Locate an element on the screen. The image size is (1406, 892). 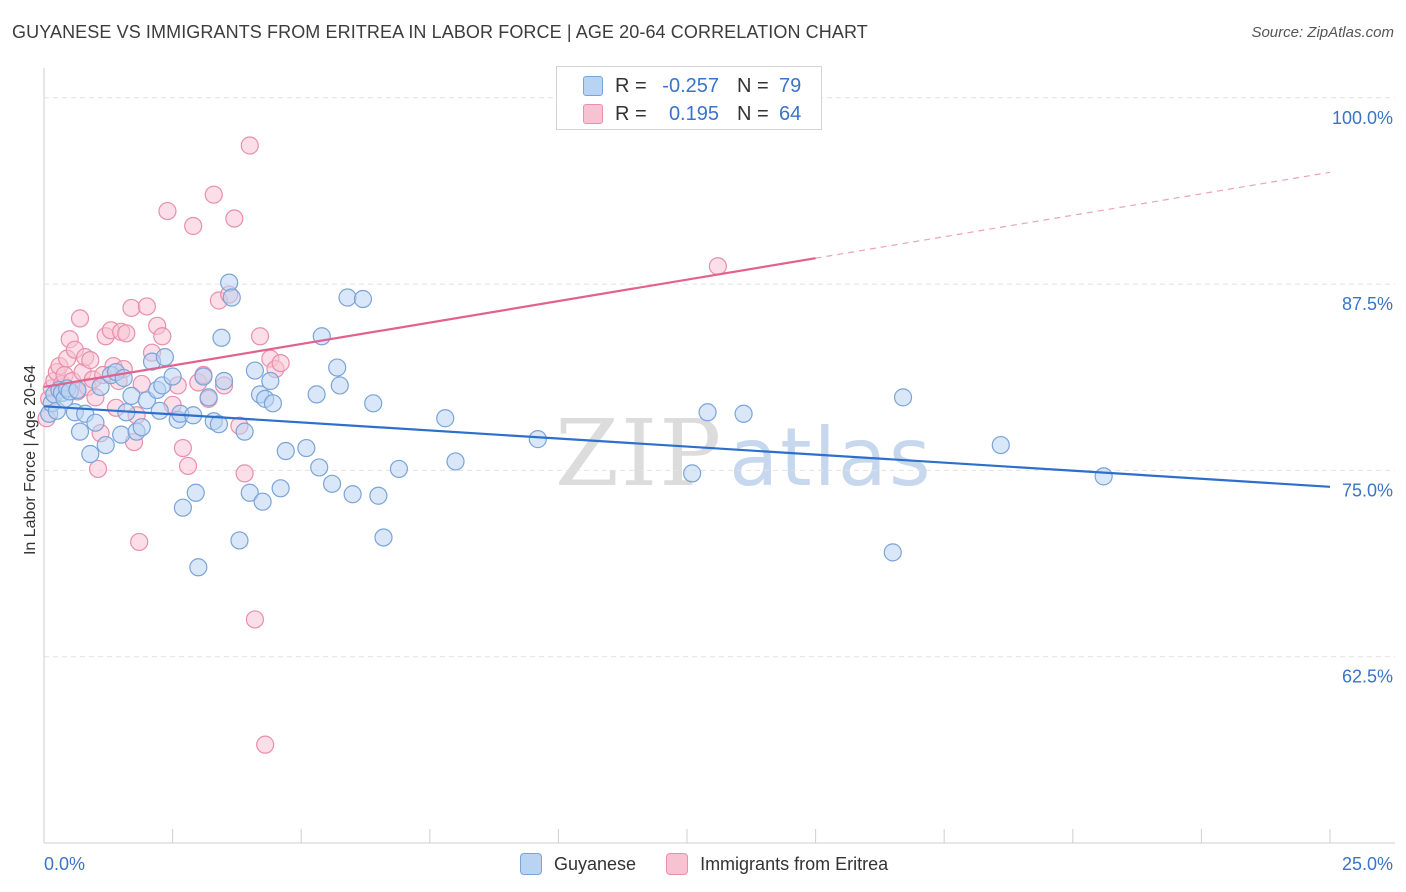
x-tick-label: 0.0% is located at coordinates (64, 864).